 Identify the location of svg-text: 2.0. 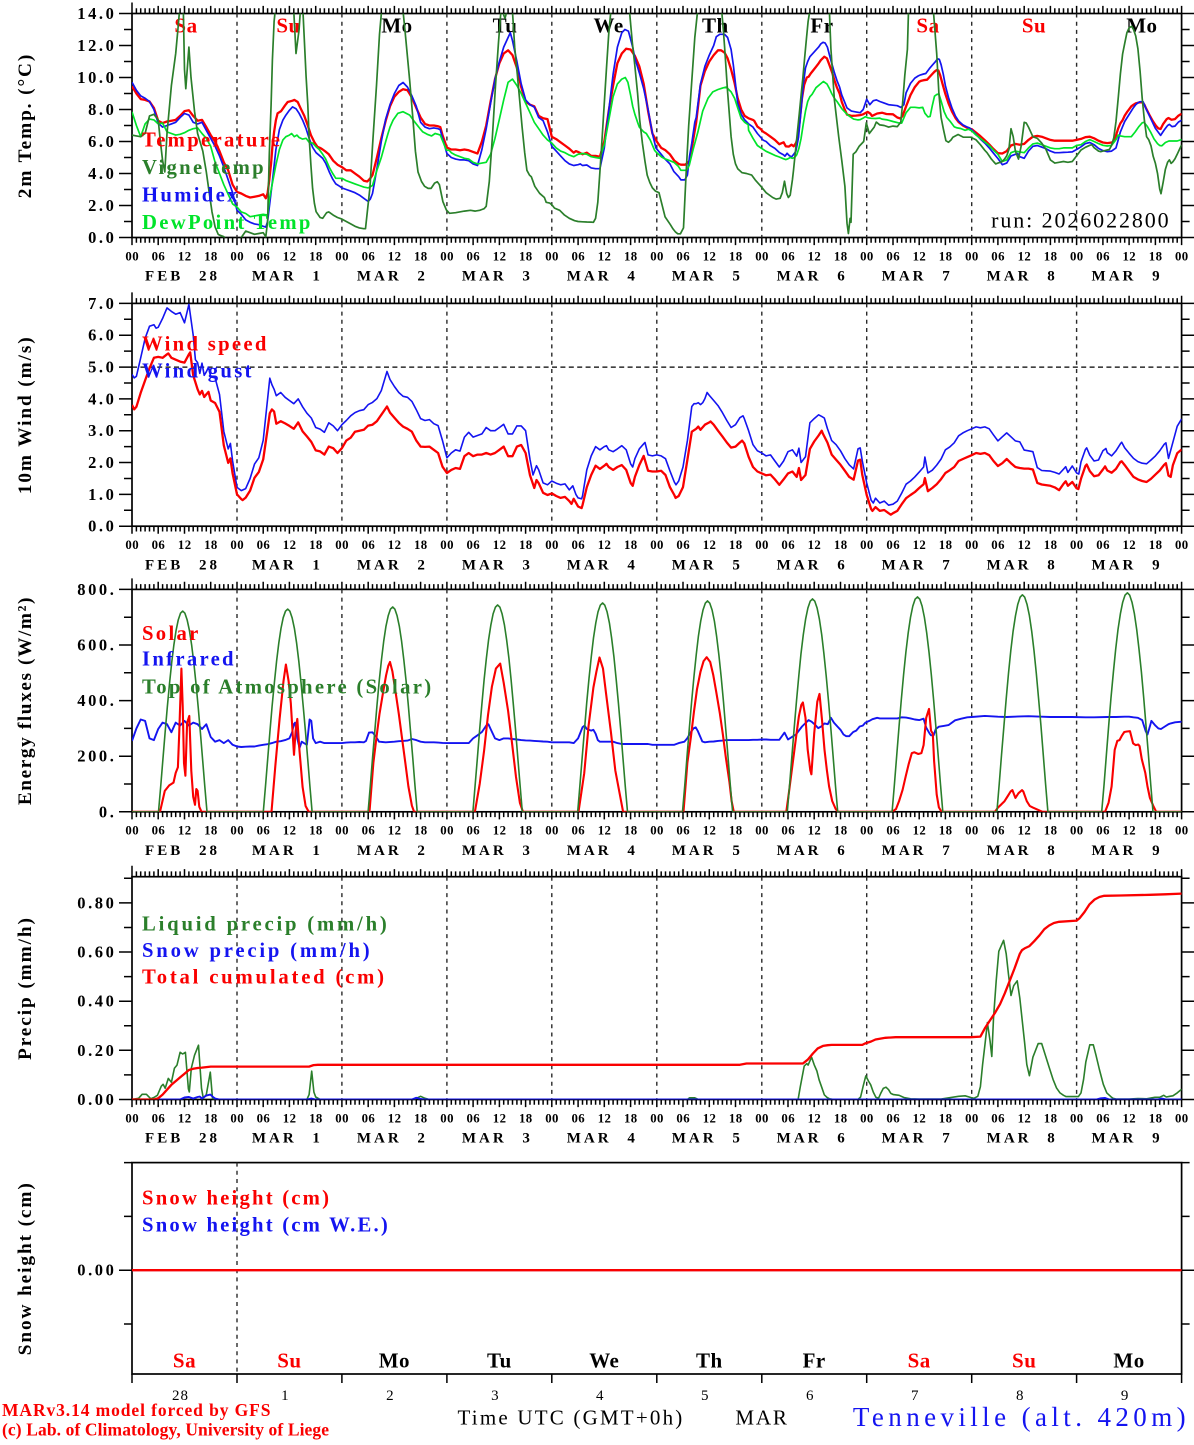
(102, 205).